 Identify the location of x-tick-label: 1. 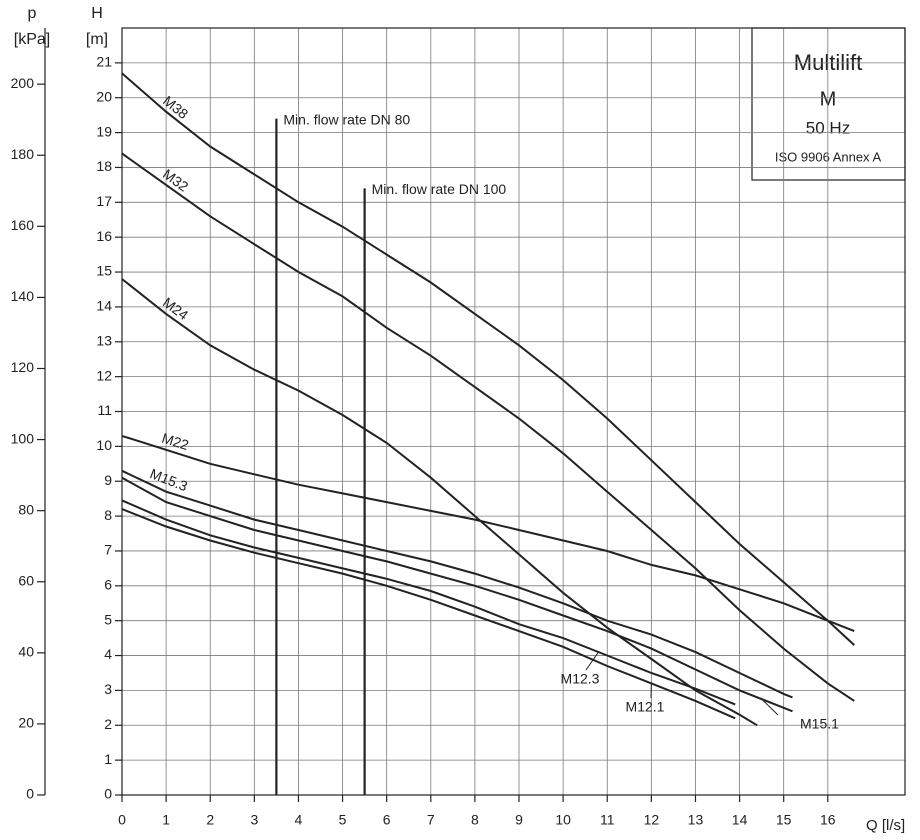
(166, 820).